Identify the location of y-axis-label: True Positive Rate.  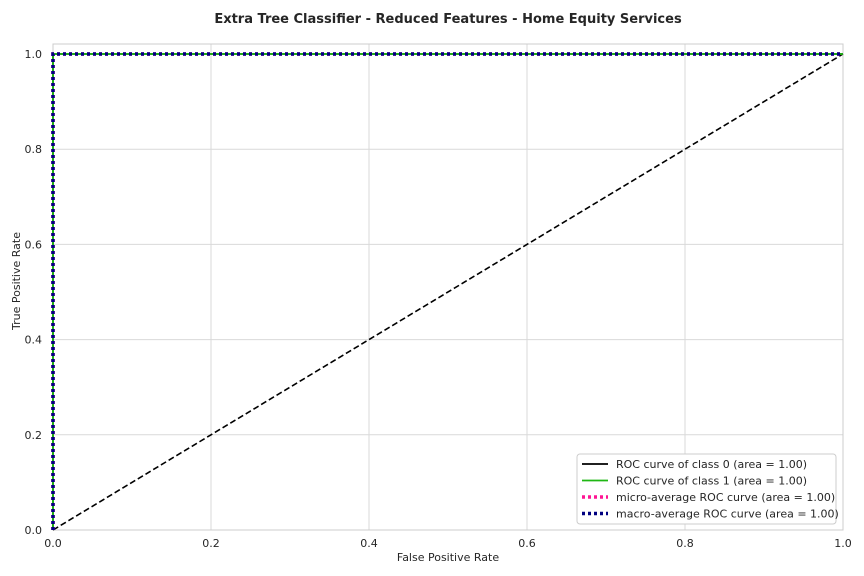
(16, 281).